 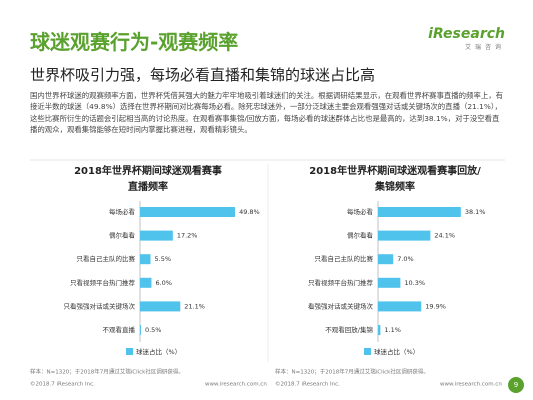 I want to click on slide-title: 球迷观赛行为-观赛频率, so click(x=134, y=42).